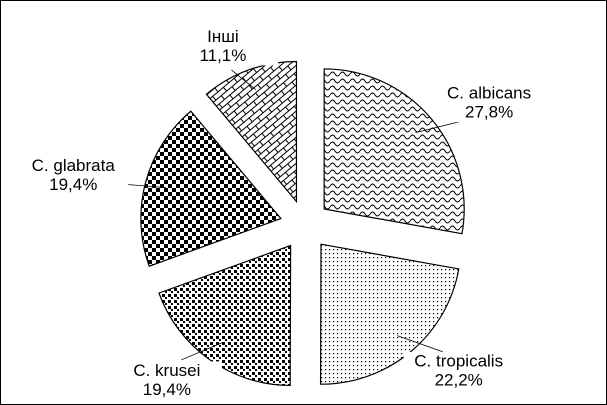  What do you see at coordinates (74, 165) in the screenshot?
I see `slice-label: C. glabrata` at bounding box center [74, 165].